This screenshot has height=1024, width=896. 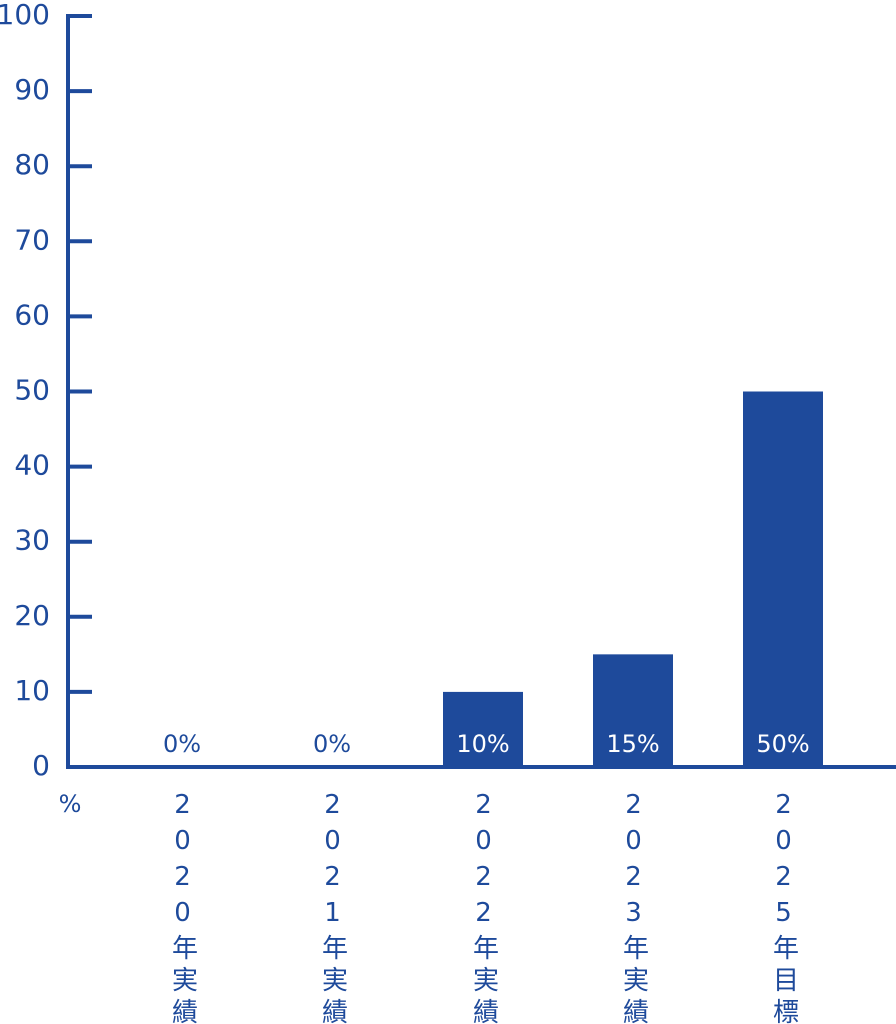 What do you see at coordinates (782, 744) in the screenshot?
I see `value-label: 50%` at bounding box center [782, 744].